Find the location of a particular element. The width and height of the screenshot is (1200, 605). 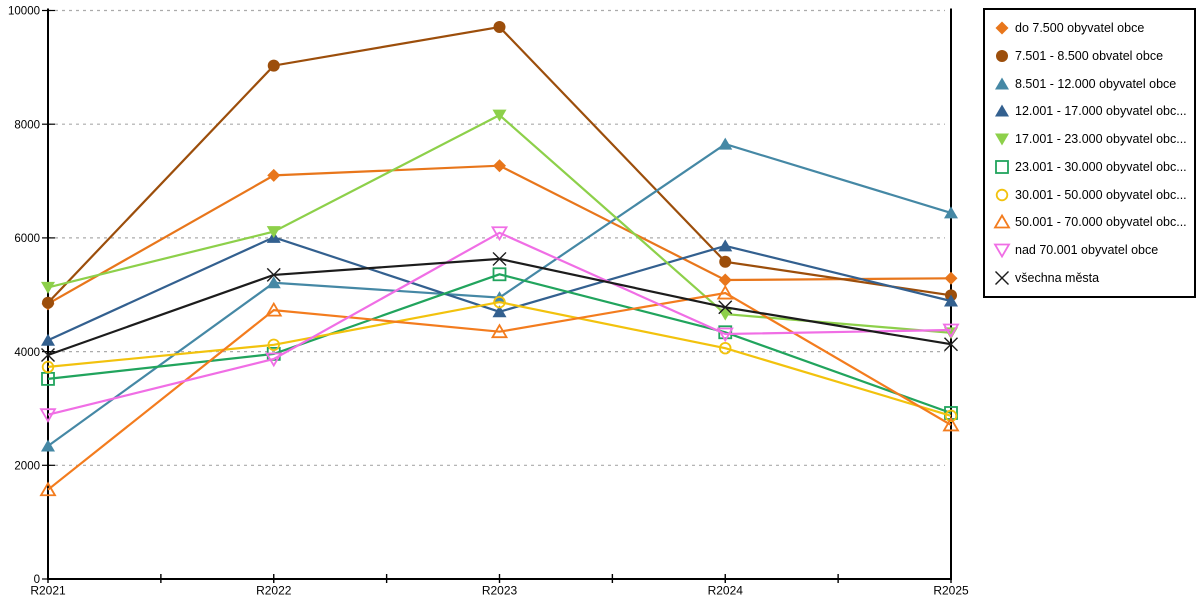

y-tick-label: 4000 is located at coordinates (27, 353).